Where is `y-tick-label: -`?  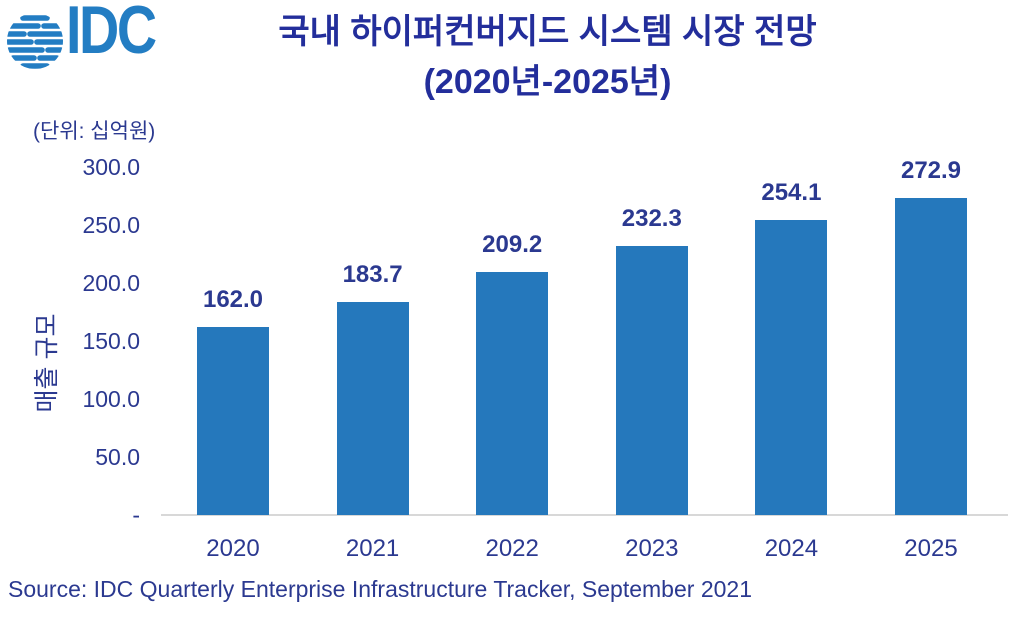
y-tick-label: - is located at coordinates (136, 515).